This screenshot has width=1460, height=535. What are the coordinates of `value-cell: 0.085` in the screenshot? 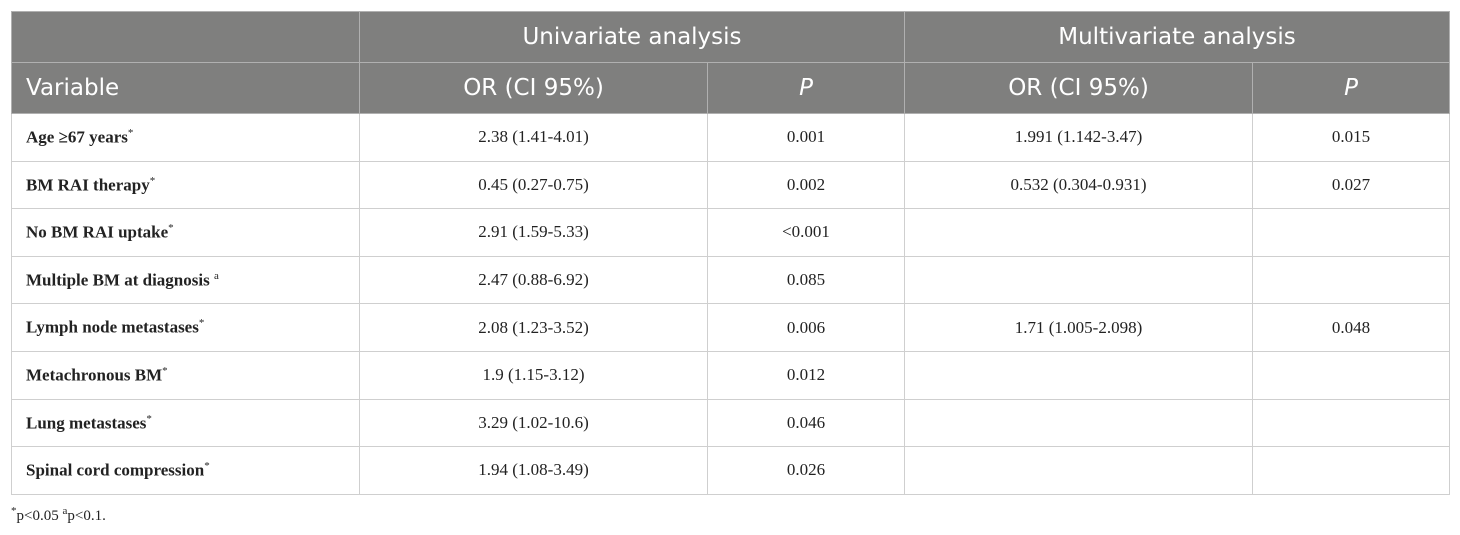 It's located at (806, 280).